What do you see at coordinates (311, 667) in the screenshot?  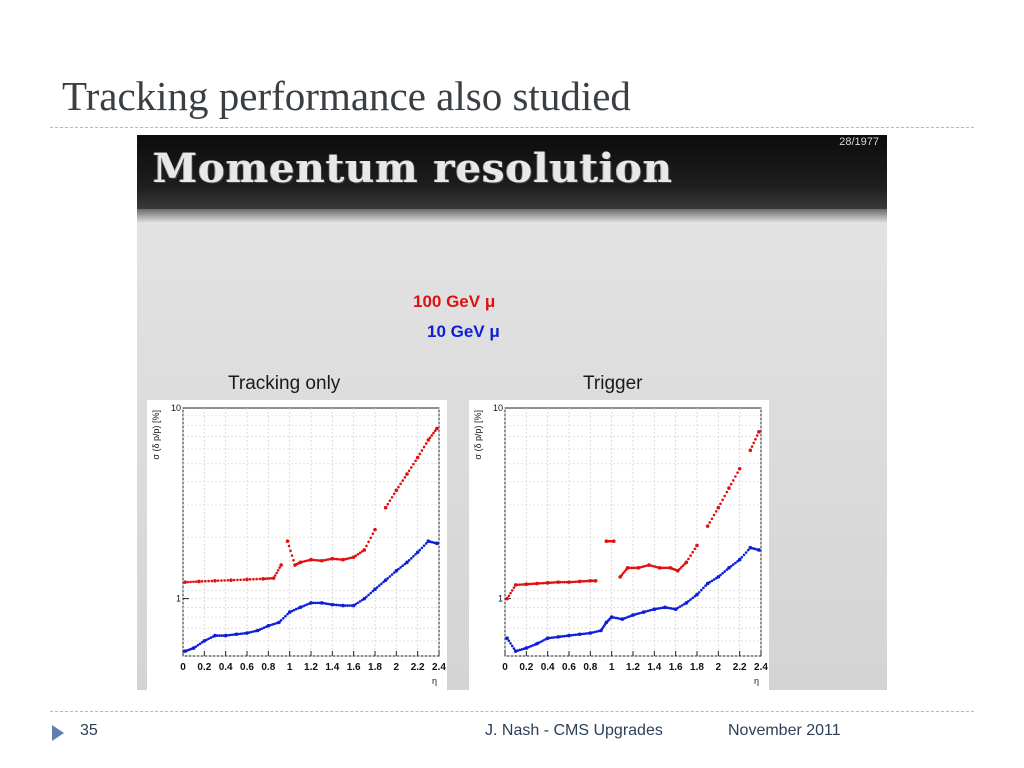 I see `x-tick-label: 1.2` at bounding box center [311, 667].